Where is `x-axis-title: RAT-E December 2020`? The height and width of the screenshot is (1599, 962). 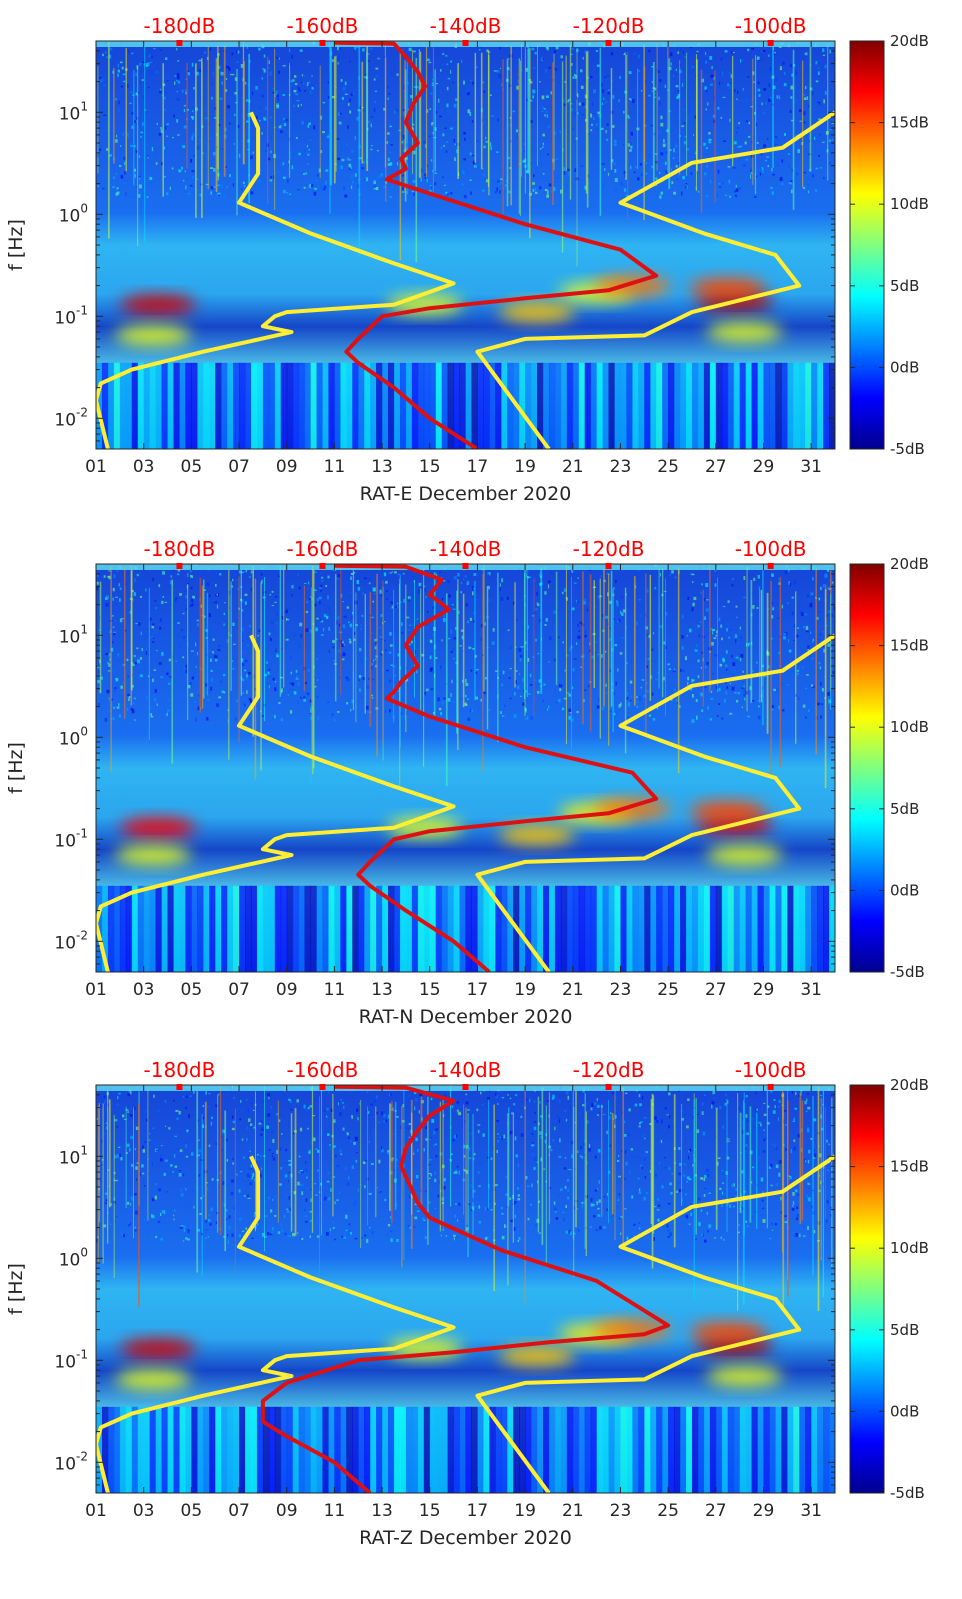
x-axis-title: RAT-E December 2020 is located at coordinates (466, 494).